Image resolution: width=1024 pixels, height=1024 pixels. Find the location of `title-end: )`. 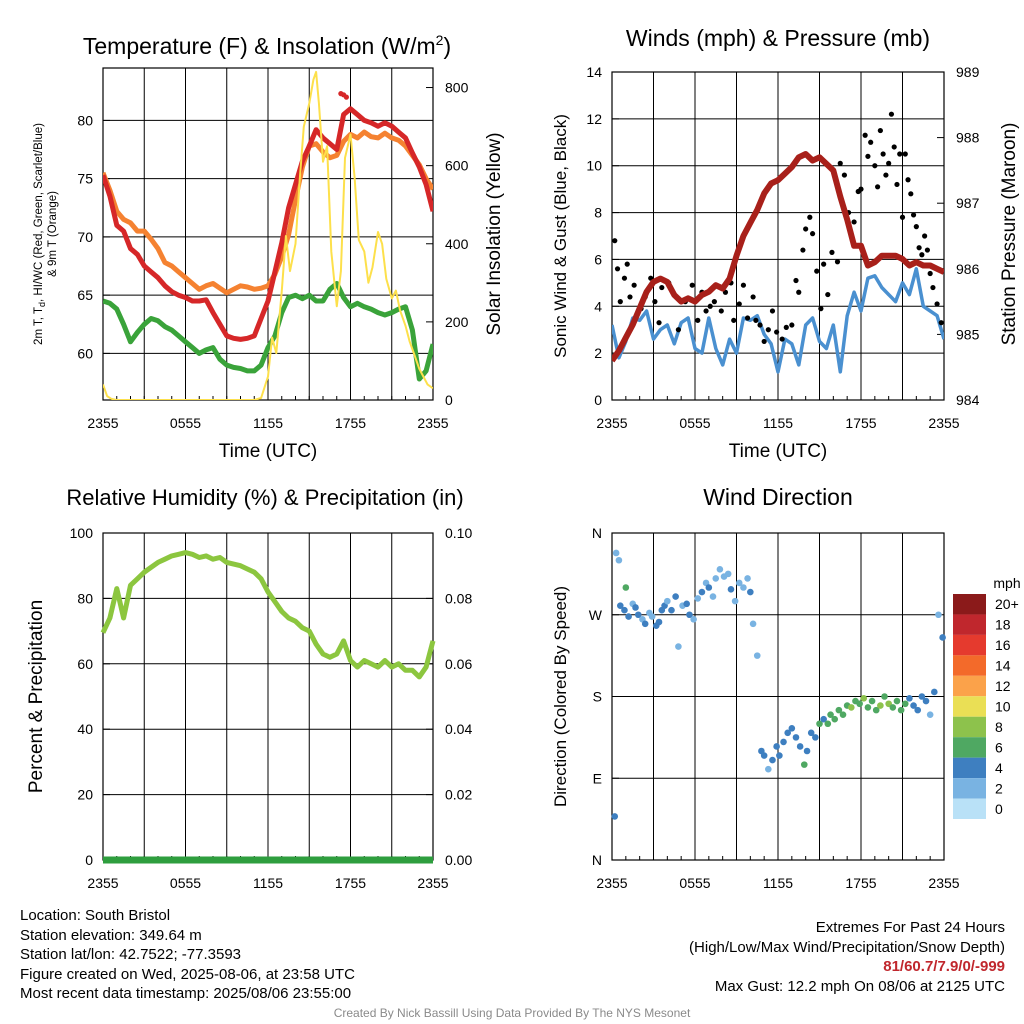

title-end: ) is located at coordinates (447, 46).